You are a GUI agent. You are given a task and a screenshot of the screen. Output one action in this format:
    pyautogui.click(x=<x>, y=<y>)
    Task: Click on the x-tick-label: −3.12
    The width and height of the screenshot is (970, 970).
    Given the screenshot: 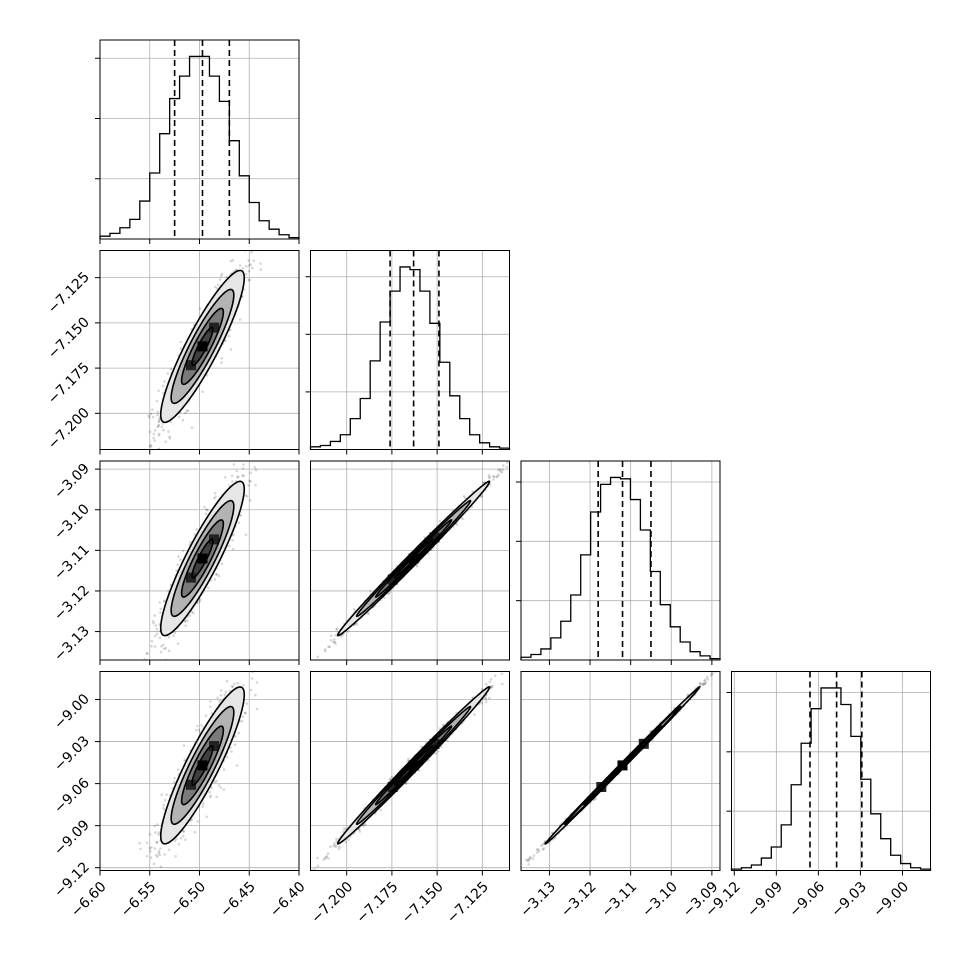 What is the action you would take?
    pyautogui.click(x=579, y=900)
    